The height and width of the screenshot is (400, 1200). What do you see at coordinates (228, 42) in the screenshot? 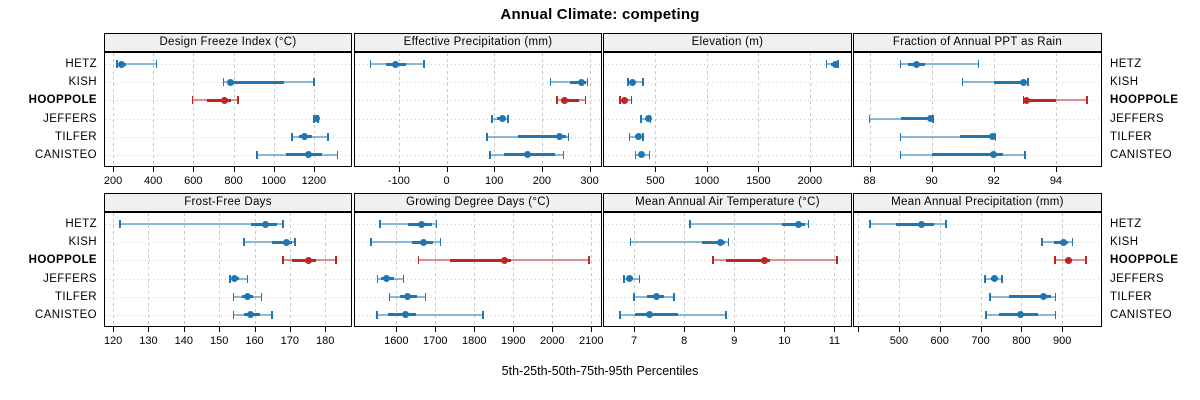
I see `panel-header: Design Freeze Index (°C)` at bounding box center [228, 42].